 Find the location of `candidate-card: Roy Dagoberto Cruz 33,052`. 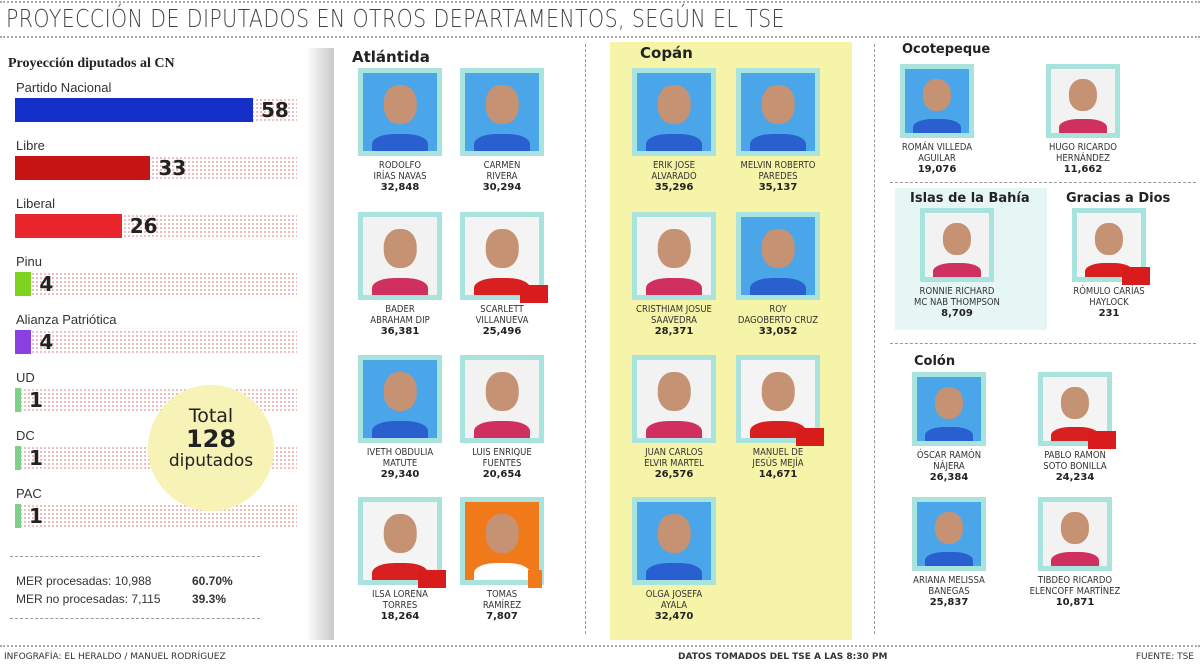

candidate-card: Roy Dagoberto Cruz 33,052 is located at coordinates (778, 274).